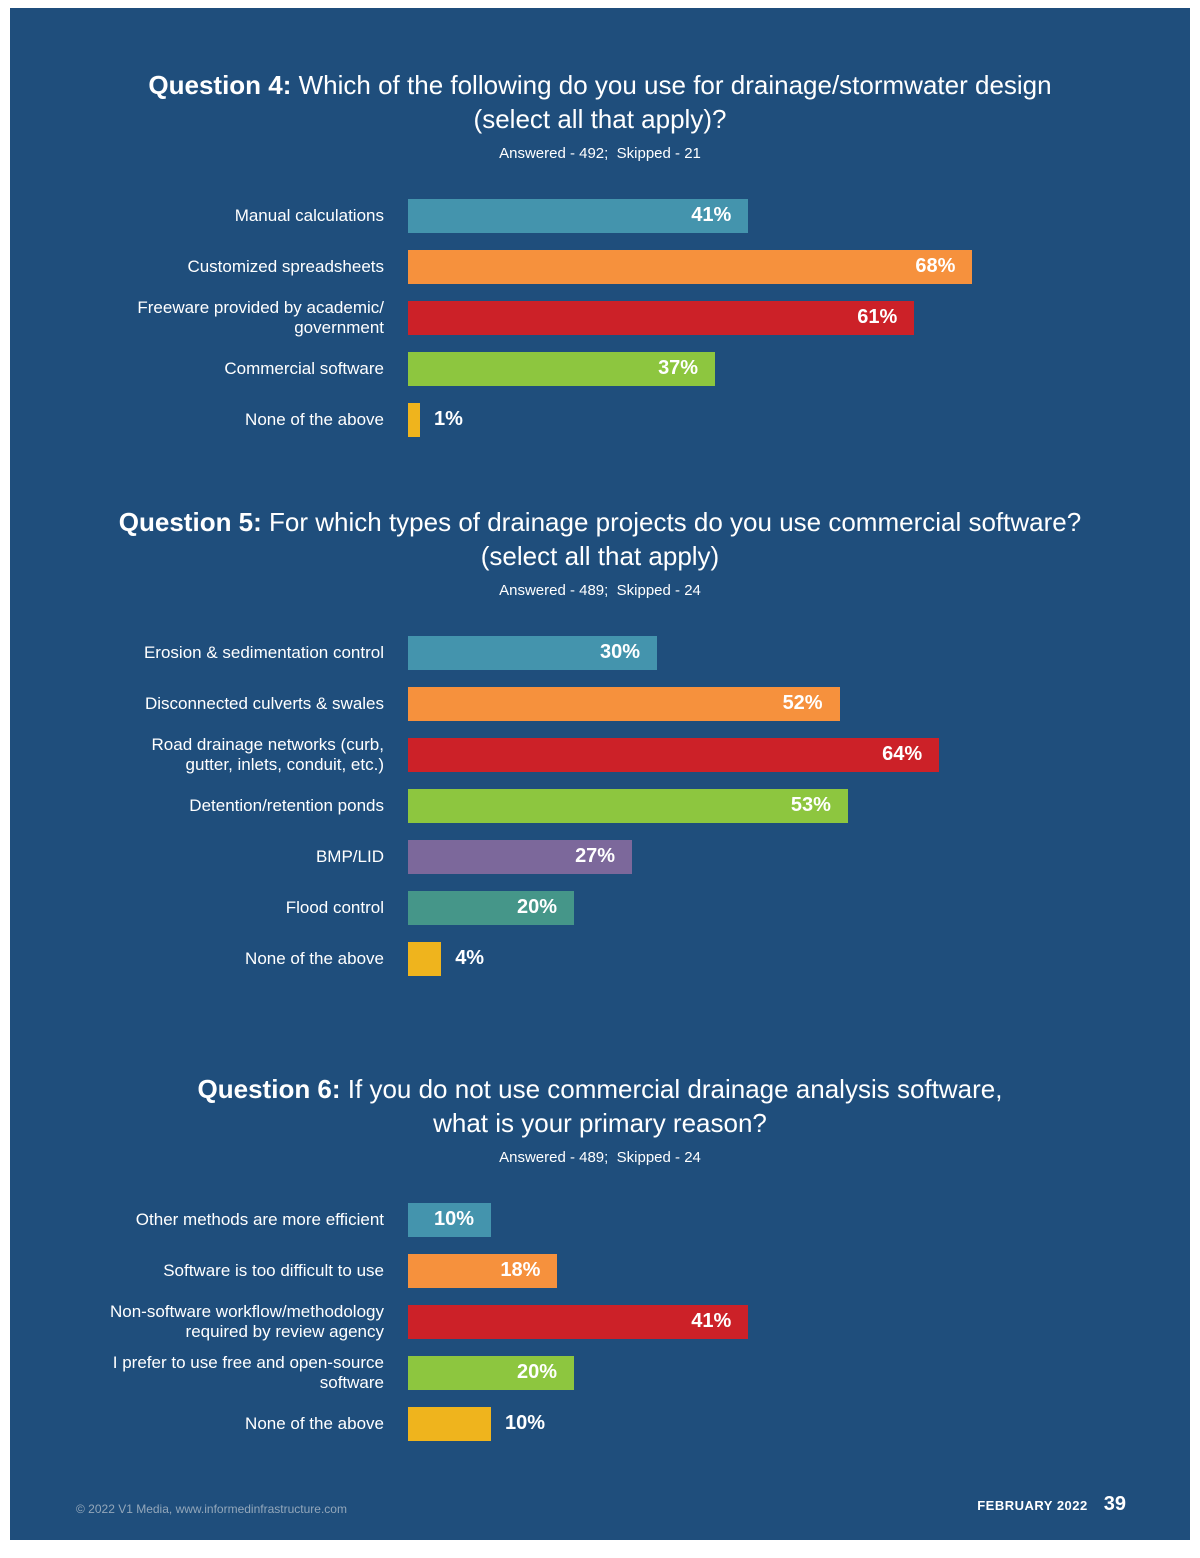 The image size is (1200, 1558). Describe the element at coordinates (273, 1270) in the screenshot. I see `bar-category-label: Software is too difficult to use` at that location.